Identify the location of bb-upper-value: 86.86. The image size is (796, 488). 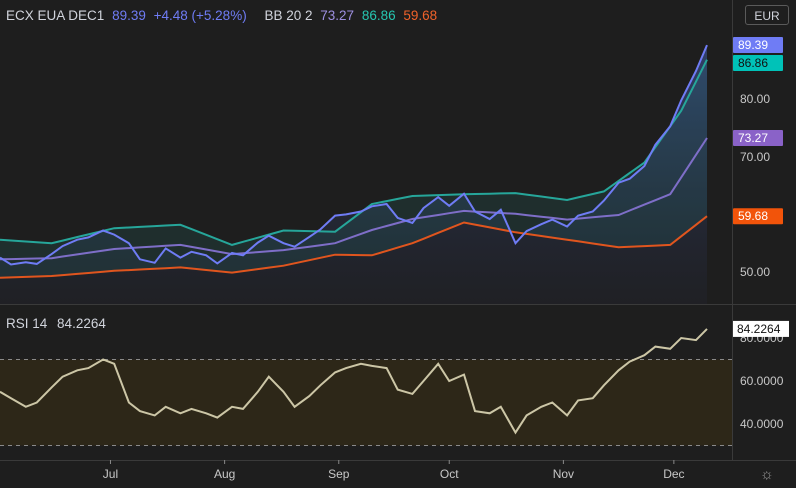
(378, 15).